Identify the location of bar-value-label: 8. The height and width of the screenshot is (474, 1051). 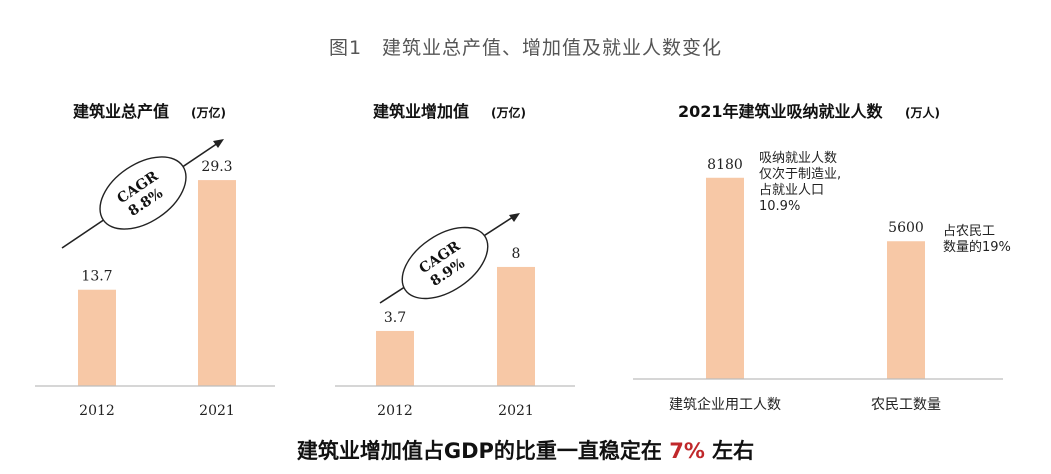
(516, 254).